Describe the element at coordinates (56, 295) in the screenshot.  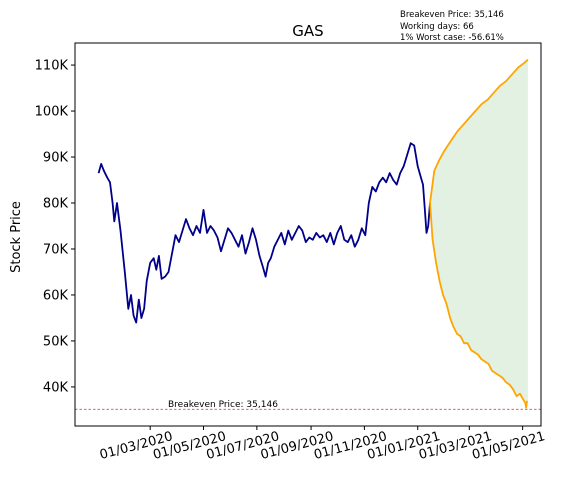
I see `y-tick-label: 60K` at that location.